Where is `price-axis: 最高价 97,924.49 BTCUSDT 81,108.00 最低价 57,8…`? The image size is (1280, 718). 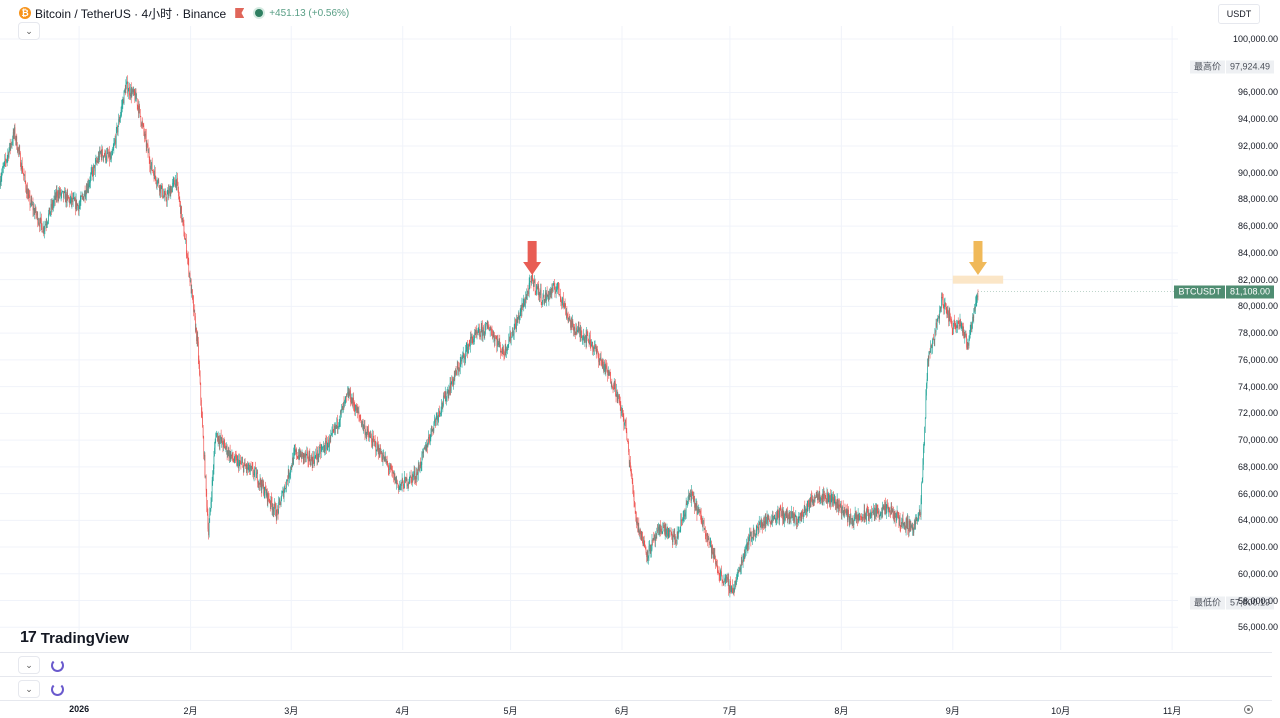
price-axis: 最高价 97,924.49 BTCUSDT 81,108.00 最低价 57,8… is located at coordinates (1227, 346).